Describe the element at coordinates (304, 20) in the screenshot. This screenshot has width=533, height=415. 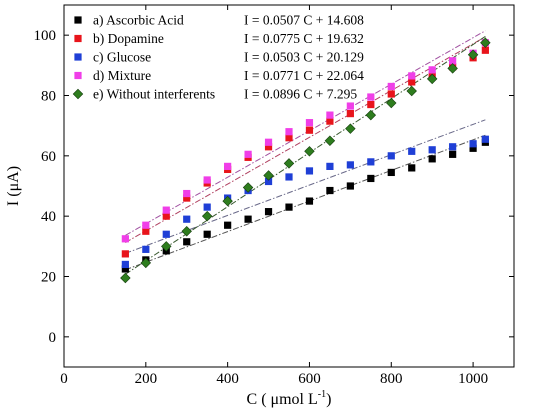
I see `legend-equation: I = 0.0507 C + 14.608` at that location.